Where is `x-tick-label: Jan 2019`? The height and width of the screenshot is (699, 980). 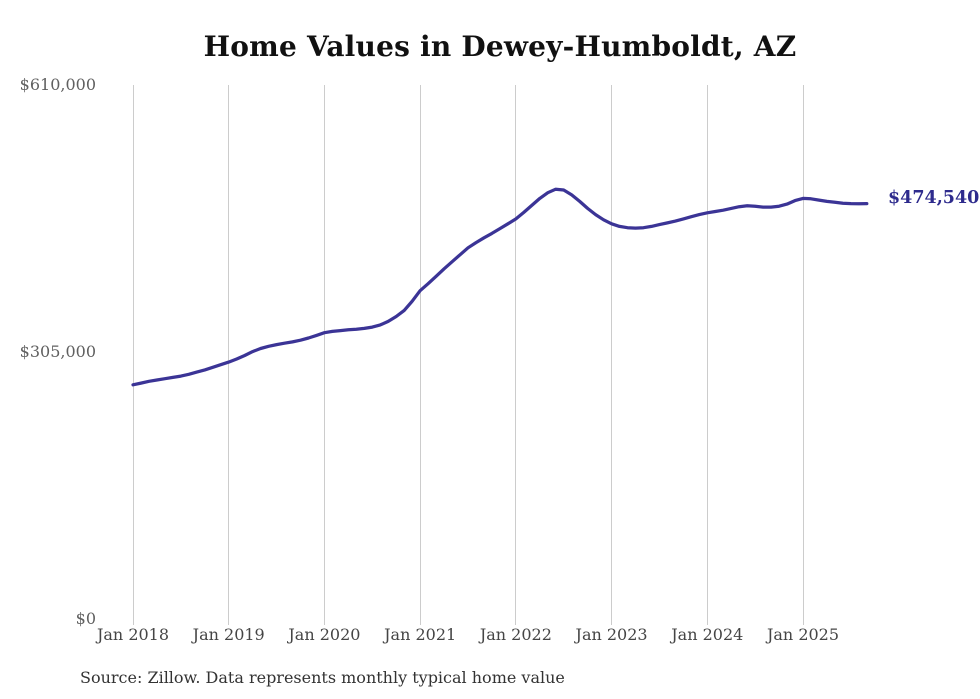 x-tick-label: Jan 2019 is located at coordinates (228, 634).